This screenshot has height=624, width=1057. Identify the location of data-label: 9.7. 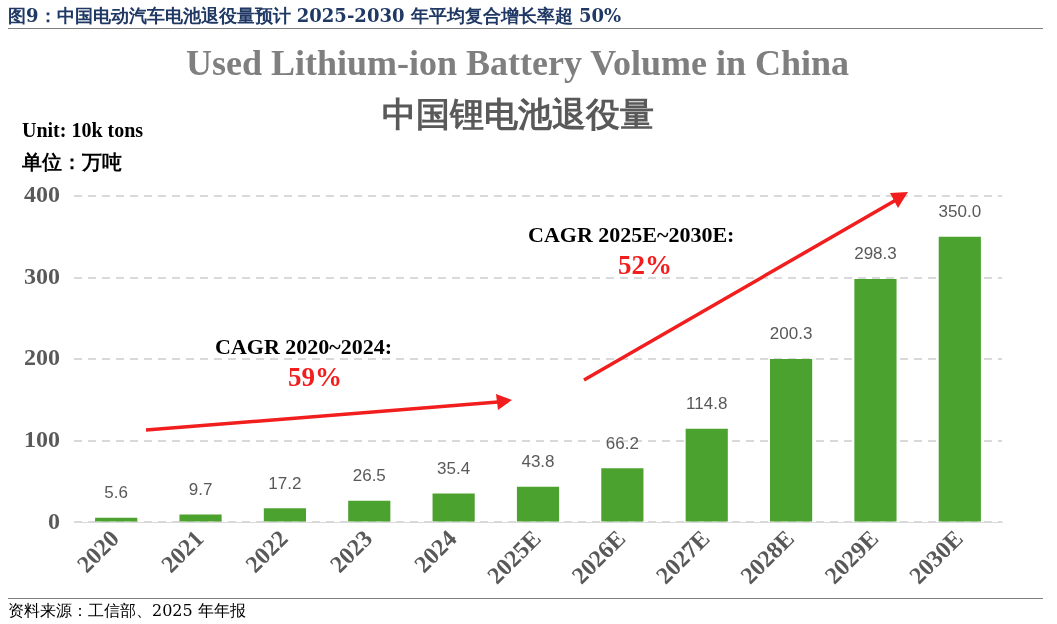
(200, 489).